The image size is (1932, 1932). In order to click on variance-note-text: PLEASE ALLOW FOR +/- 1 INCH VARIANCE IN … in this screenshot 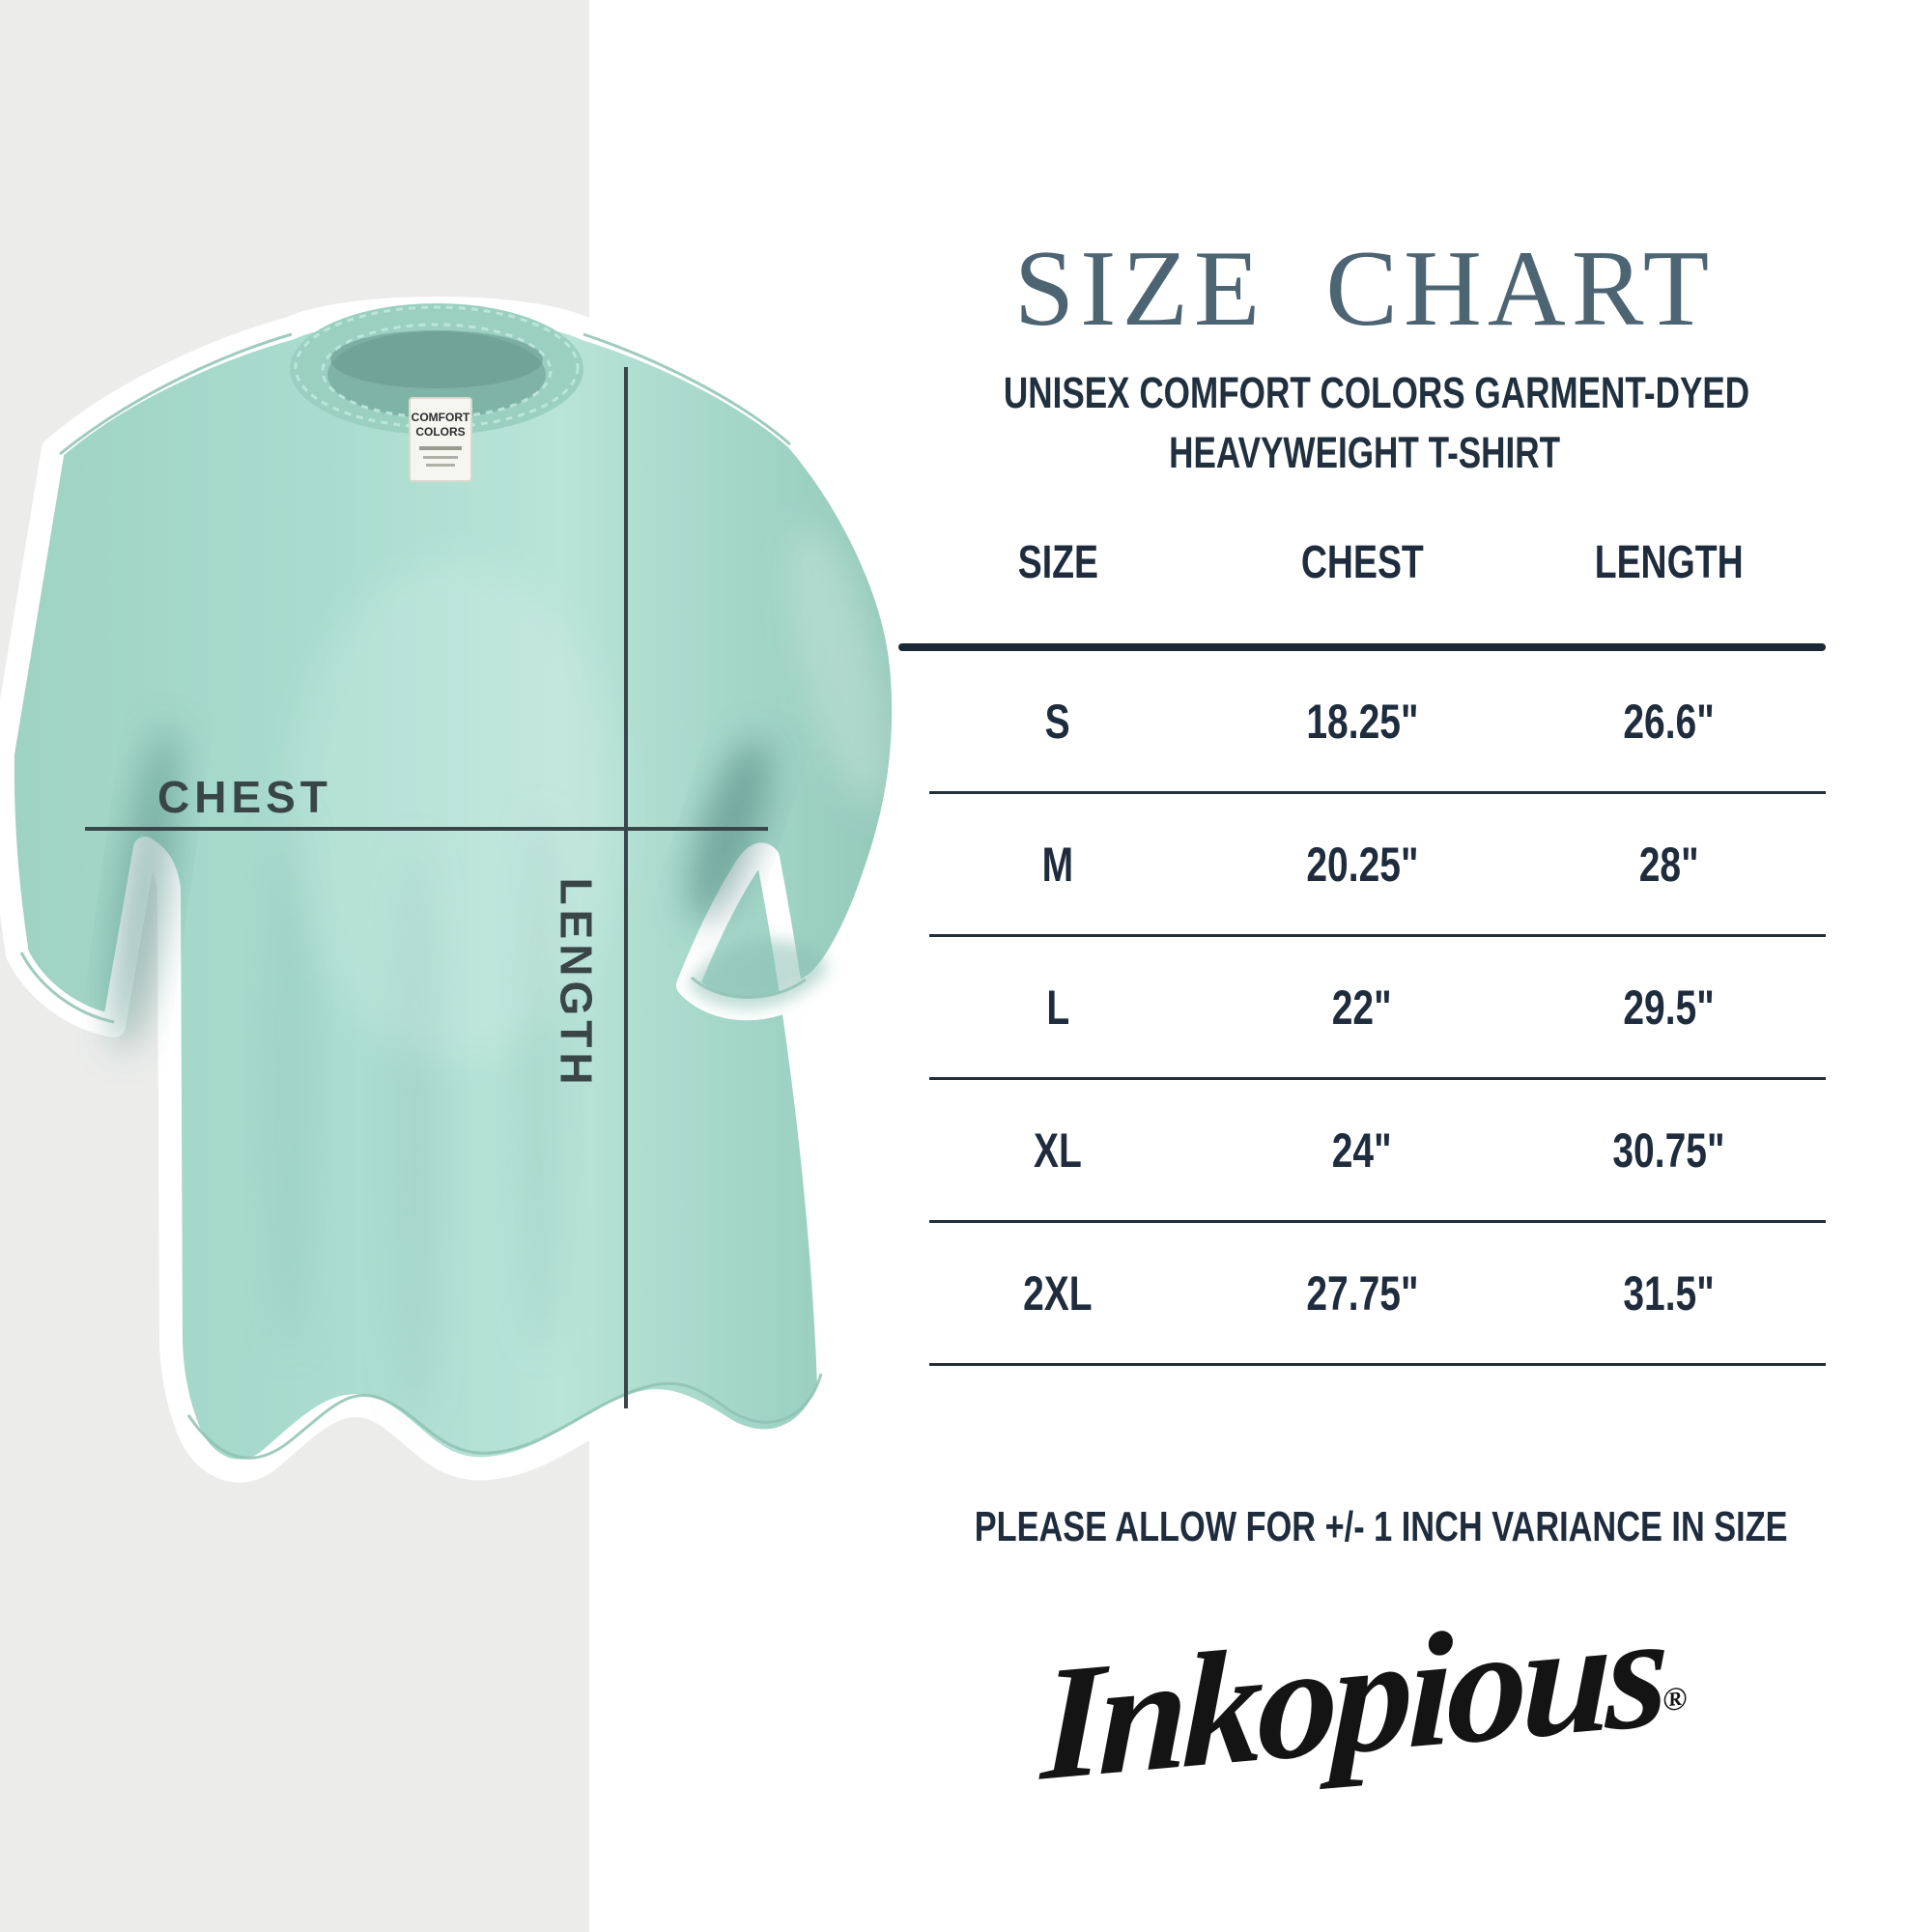, I will do `click(1381, 1526)`.